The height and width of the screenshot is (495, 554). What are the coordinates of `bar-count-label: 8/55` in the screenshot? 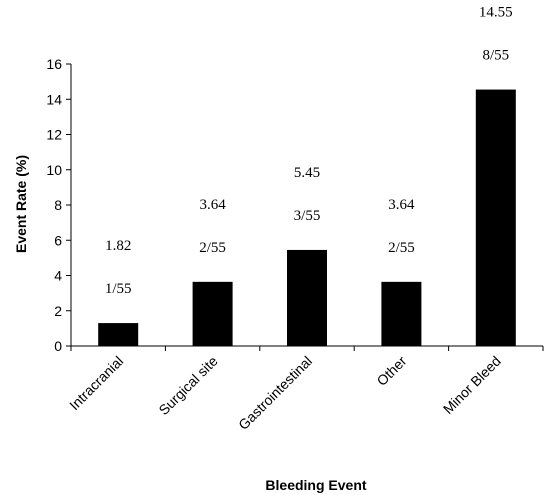 It's located at (495, 56).